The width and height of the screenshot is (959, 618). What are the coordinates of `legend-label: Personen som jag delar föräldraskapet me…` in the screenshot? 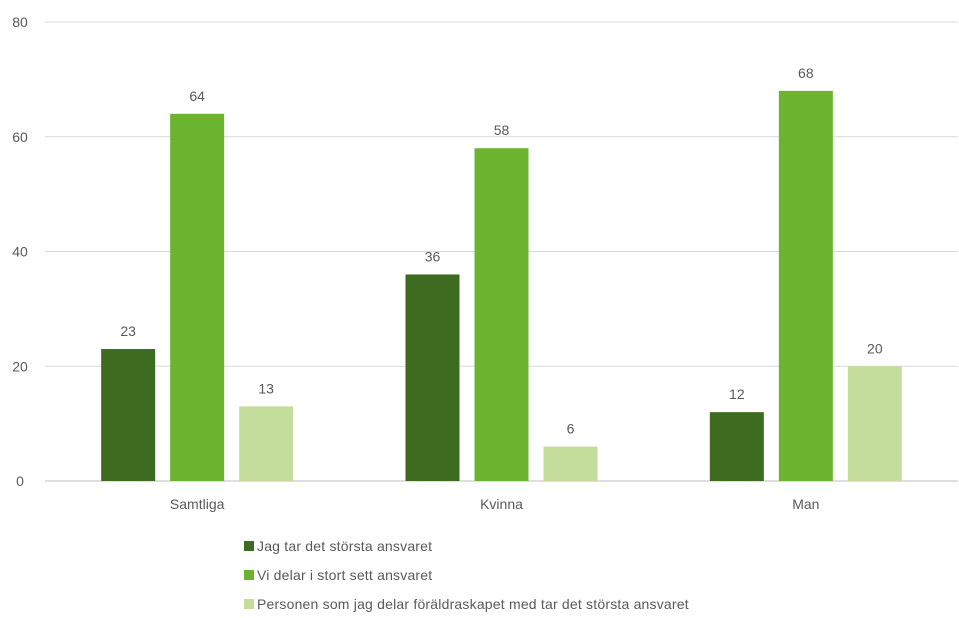 It's located at (473, 603).